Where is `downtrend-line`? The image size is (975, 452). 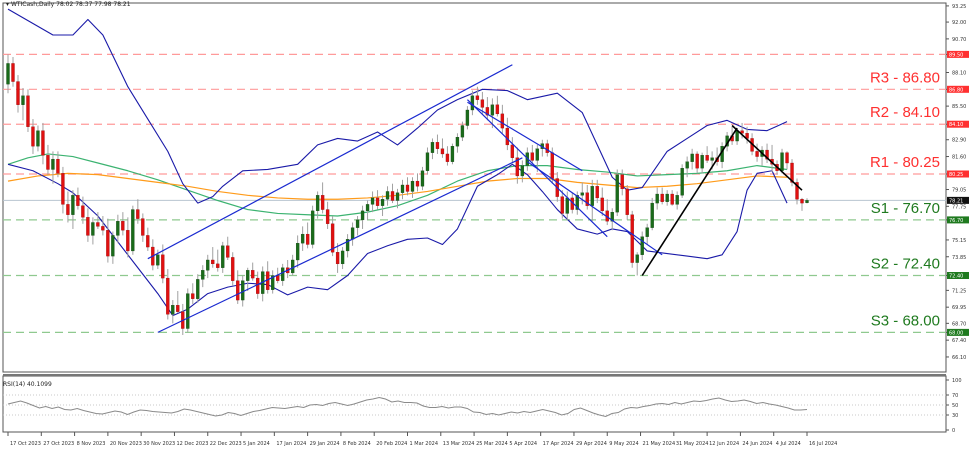
downtrend-line is located at coordinates (767, 157).